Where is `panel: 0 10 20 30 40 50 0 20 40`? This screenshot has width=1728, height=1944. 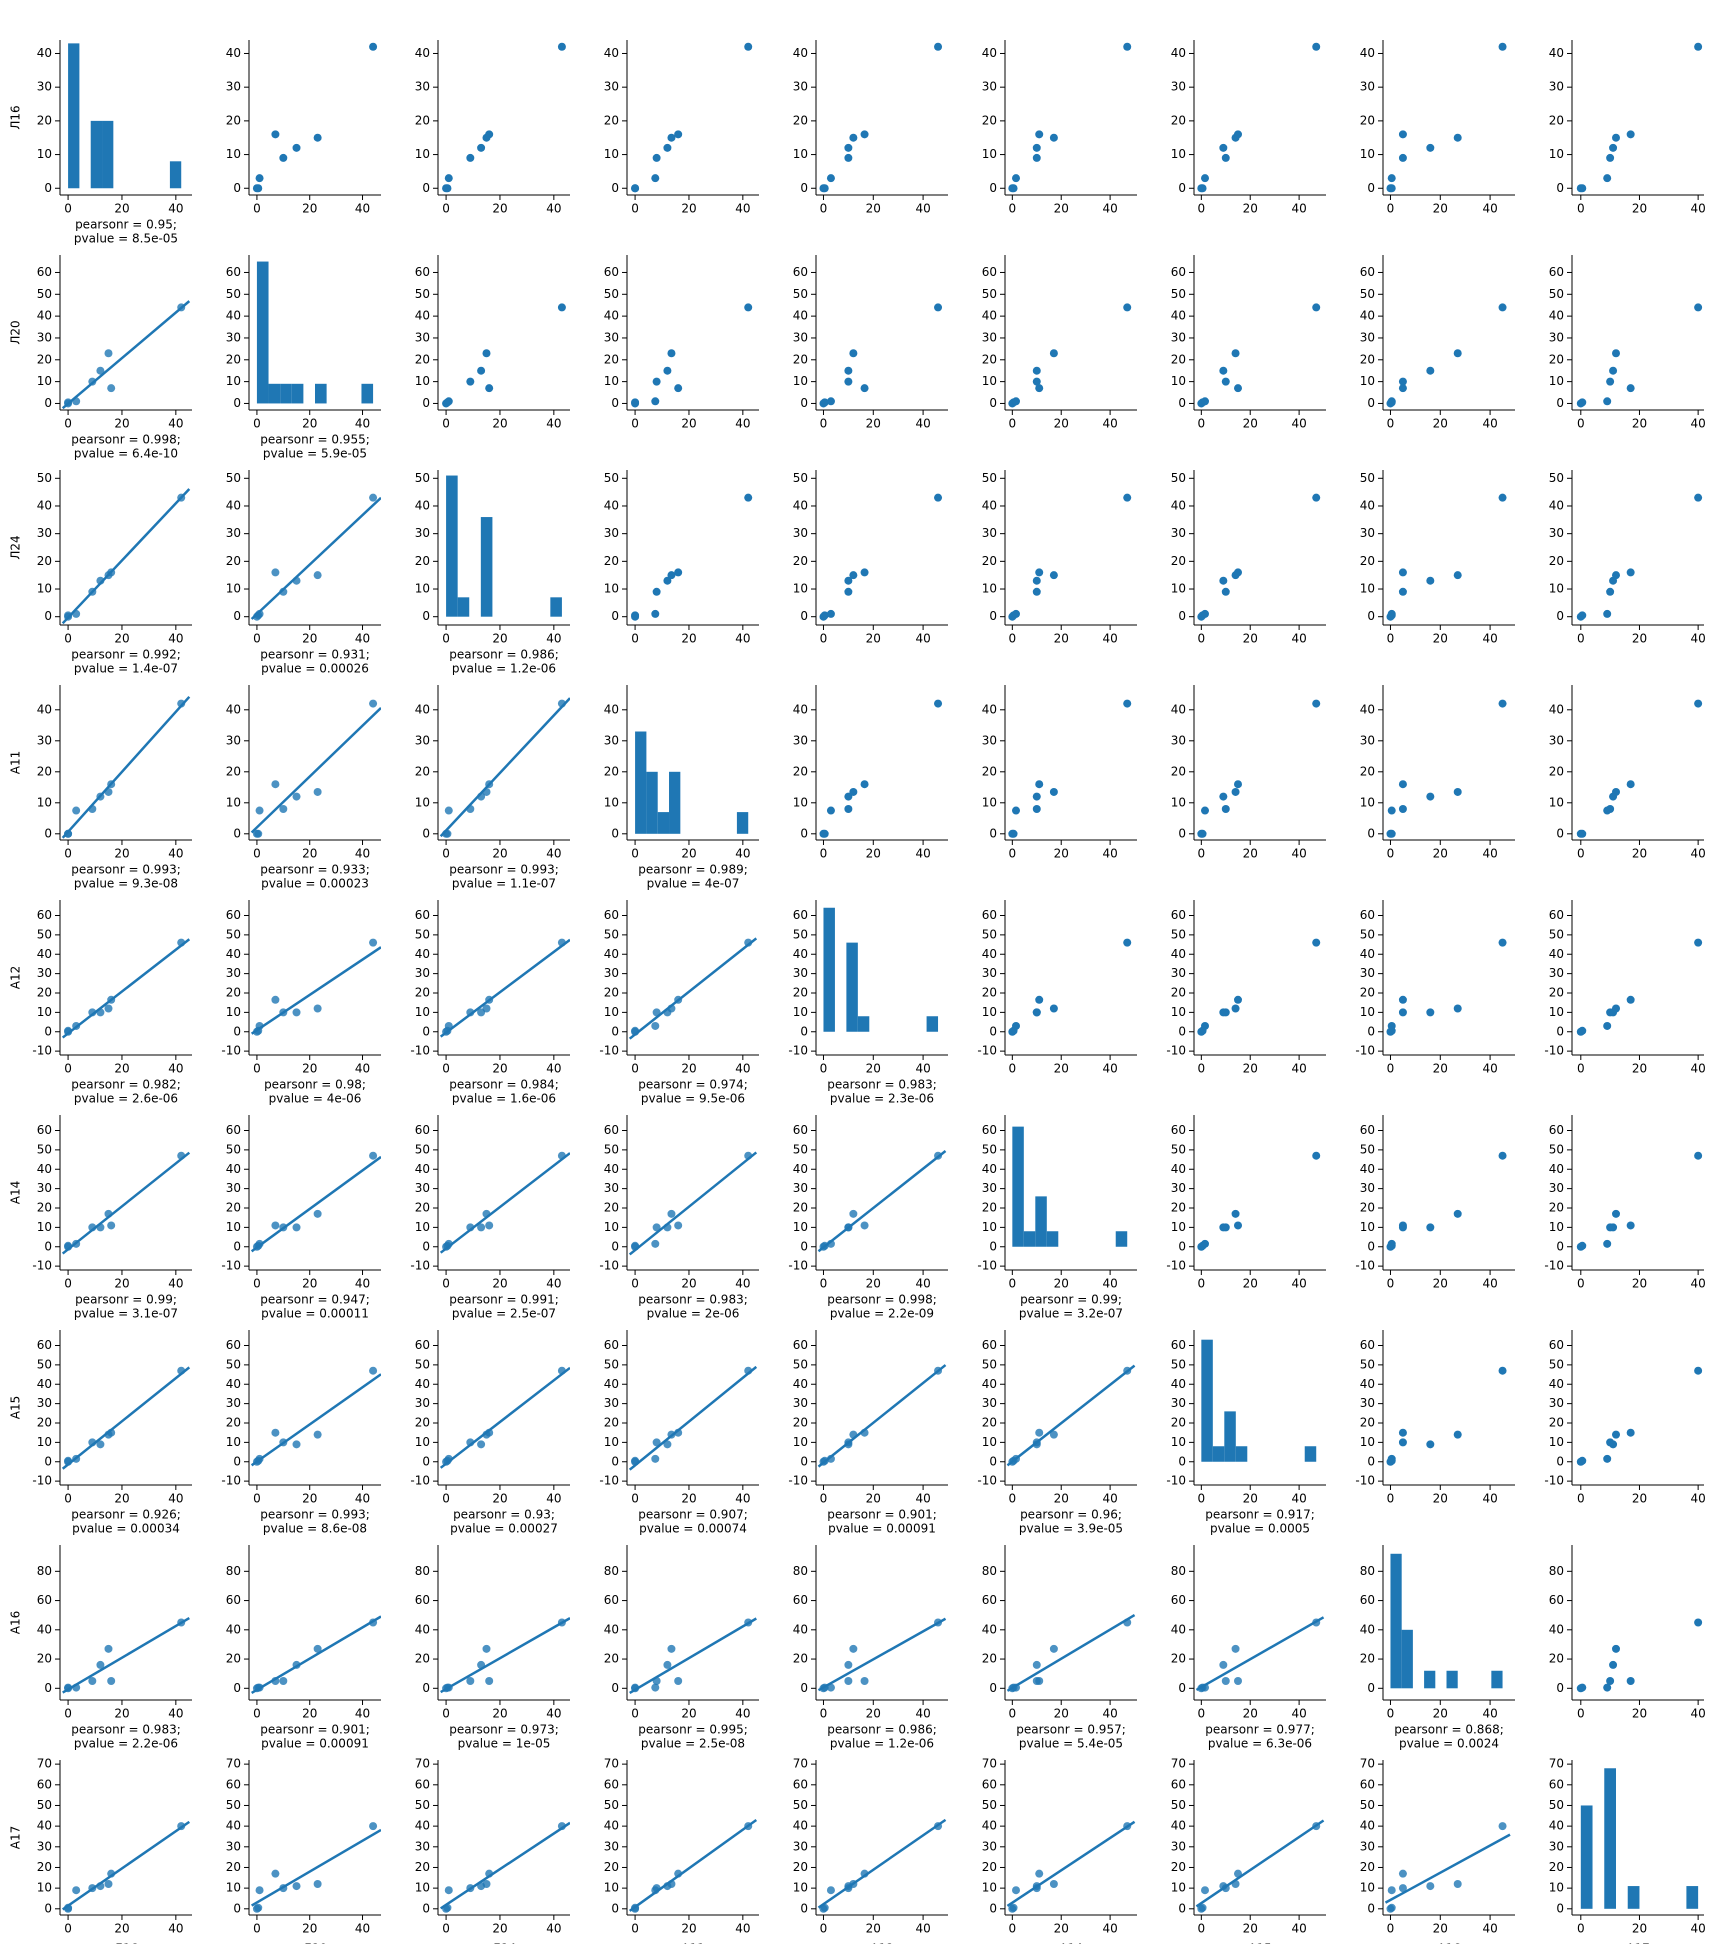 panel: 0 10 20 30 40 50 0 20 40 is located at coordinates (1059, 558).